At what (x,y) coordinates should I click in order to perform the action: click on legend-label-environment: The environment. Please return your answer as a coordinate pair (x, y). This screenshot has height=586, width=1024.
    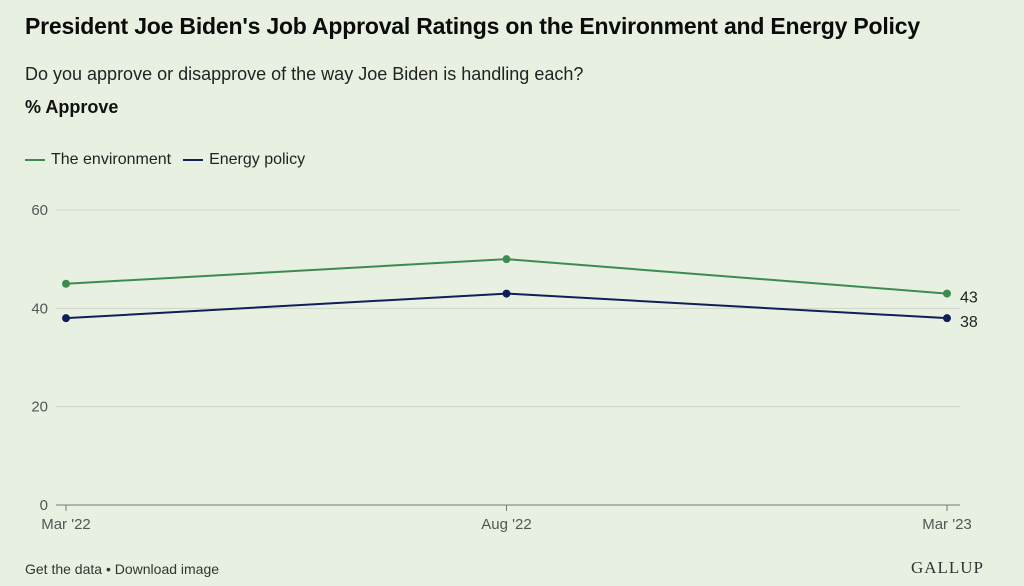
    Looking at the image, I should click on (111, 159).